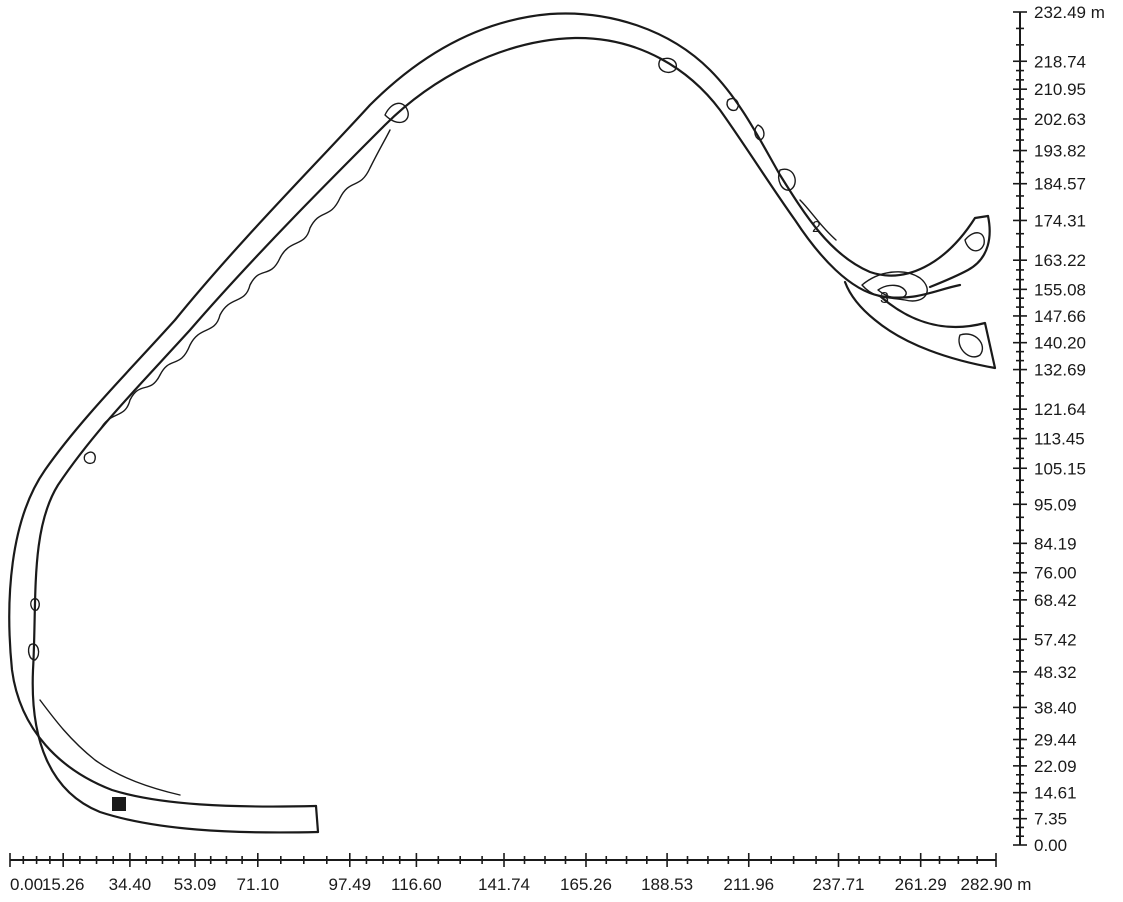  I want to click on road-end-cap, so click(317, 819).